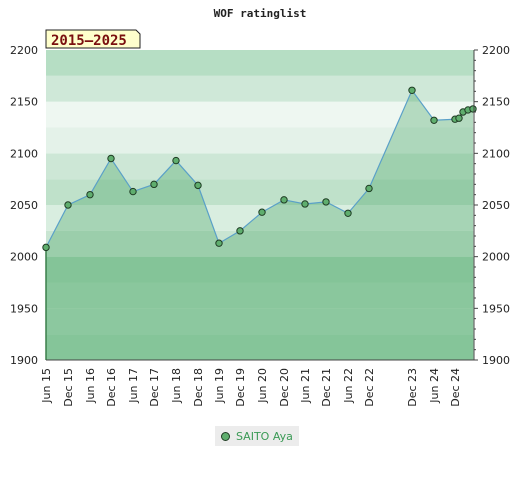 This screenshot has height=480, width=520. I want to click on legend-label: SAITO Aya, so click(264, 436).